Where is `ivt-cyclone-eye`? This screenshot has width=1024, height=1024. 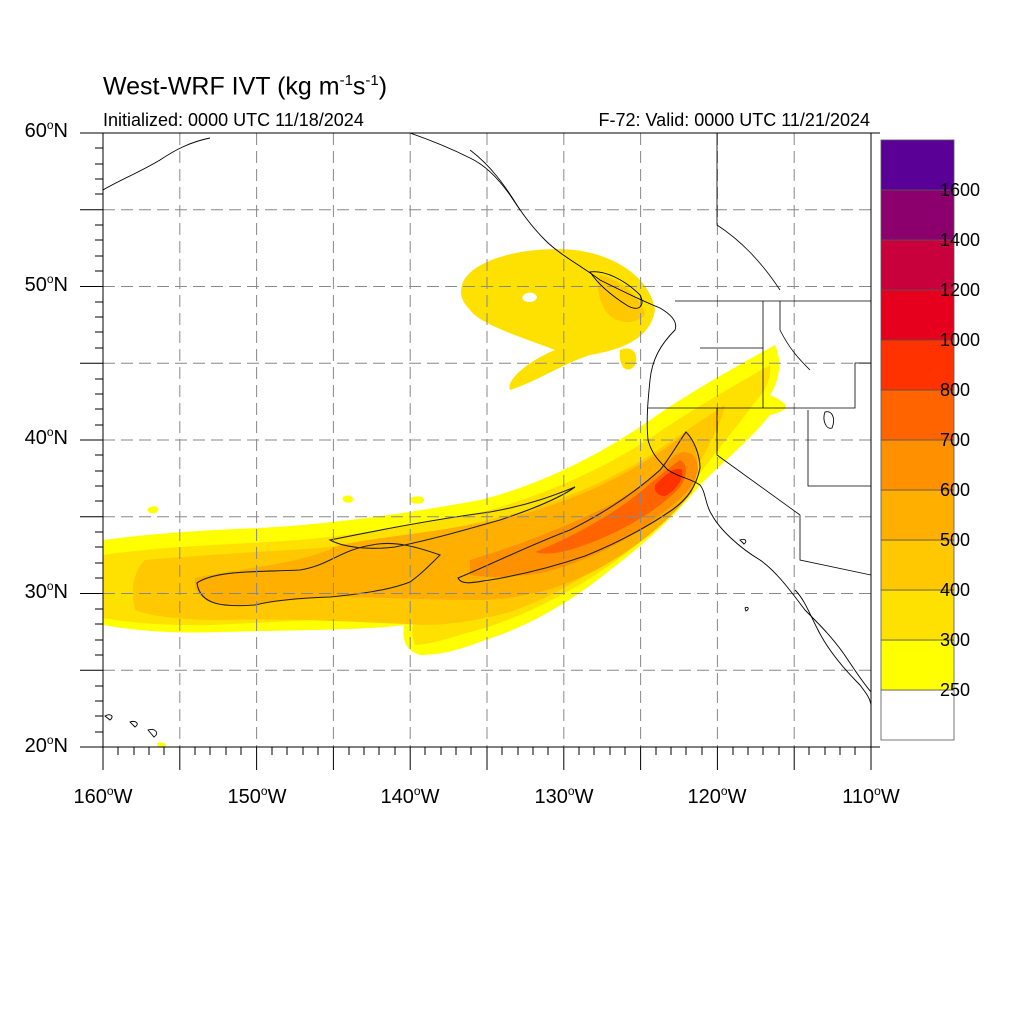 ivt-cyclone-eye is located at coordinates (529, 297).